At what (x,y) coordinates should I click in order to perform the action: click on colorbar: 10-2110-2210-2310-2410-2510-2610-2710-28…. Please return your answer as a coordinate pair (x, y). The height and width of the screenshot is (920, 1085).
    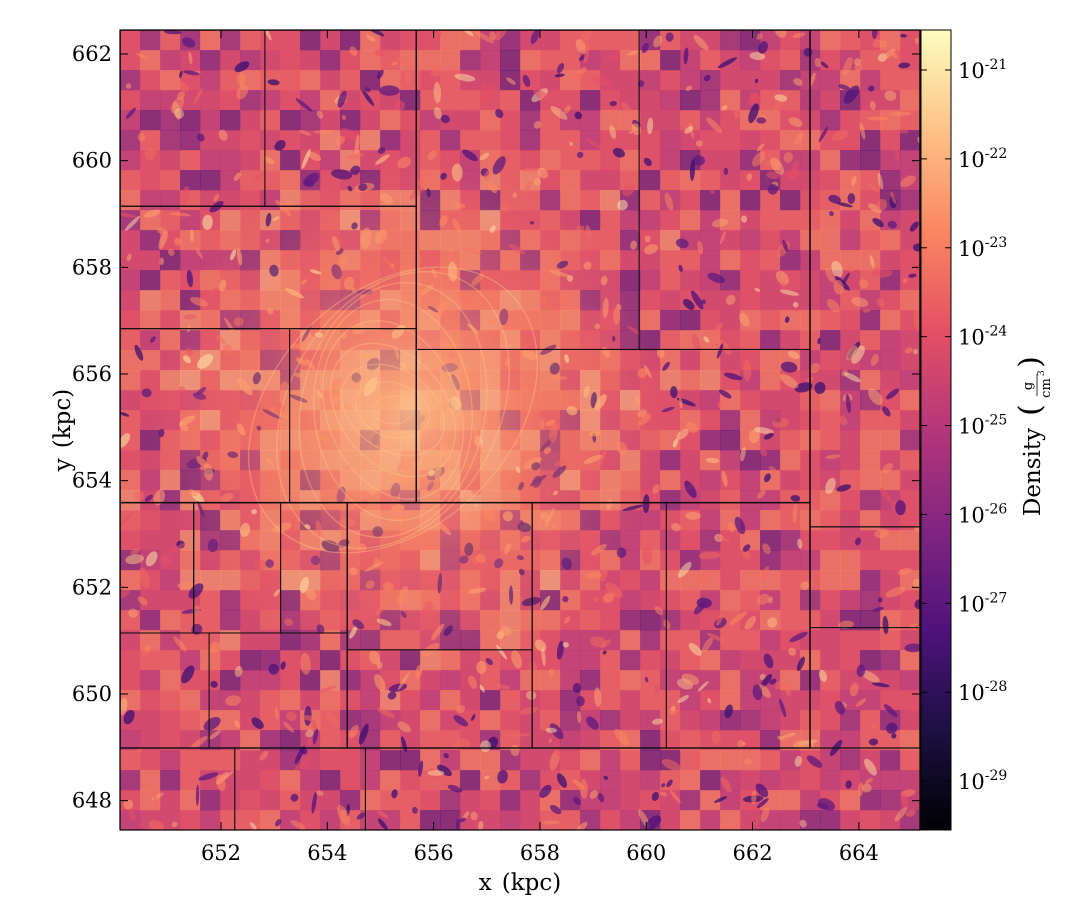
    Looking at the image, I should click on (987, 430).